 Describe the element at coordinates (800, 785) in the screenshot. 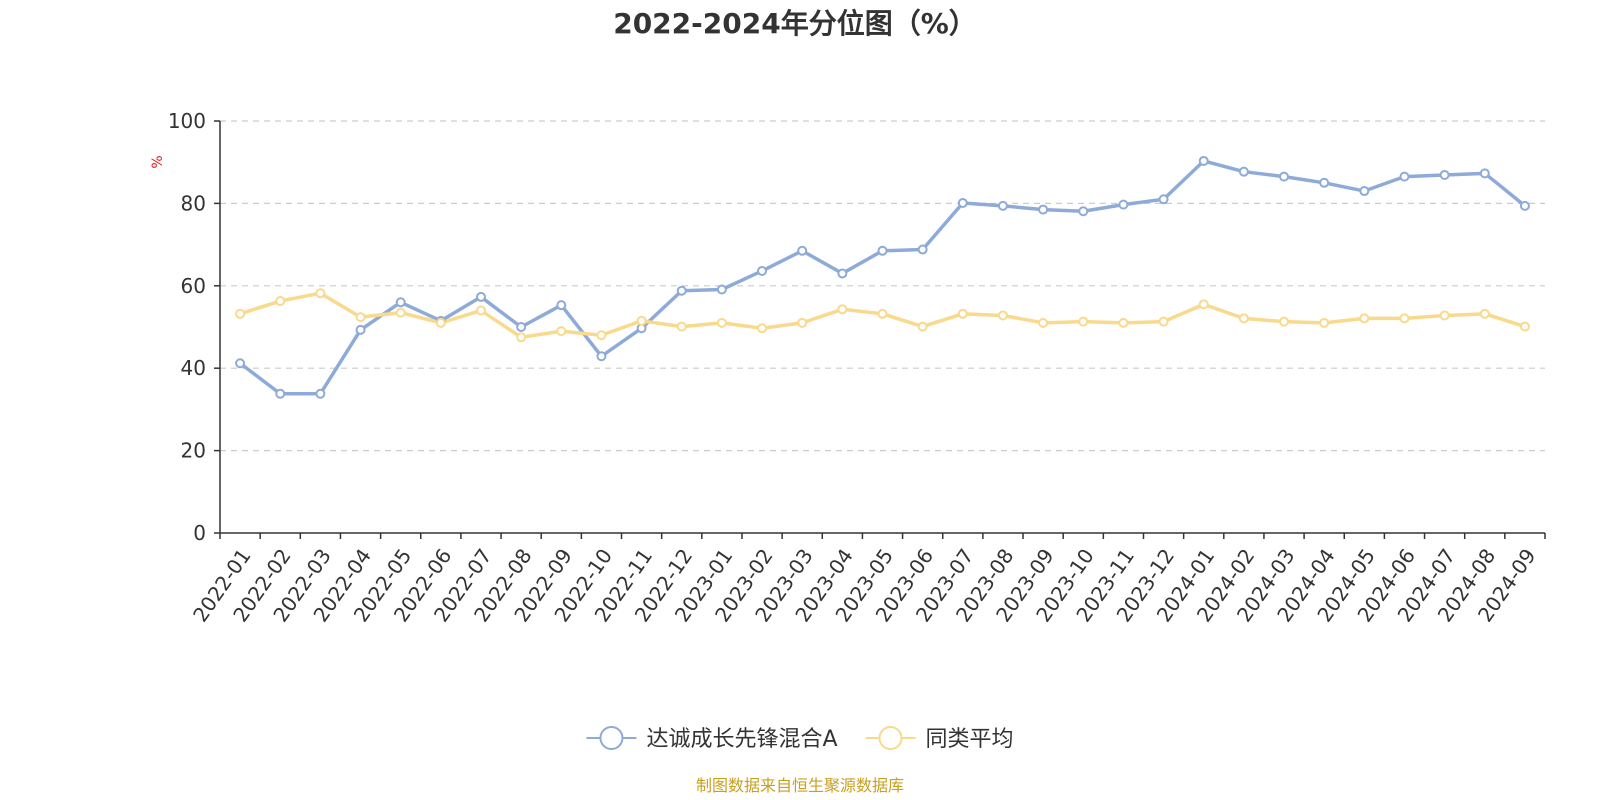

I see `source-note: 制图数据来自恒生聚源数据库` at that location.